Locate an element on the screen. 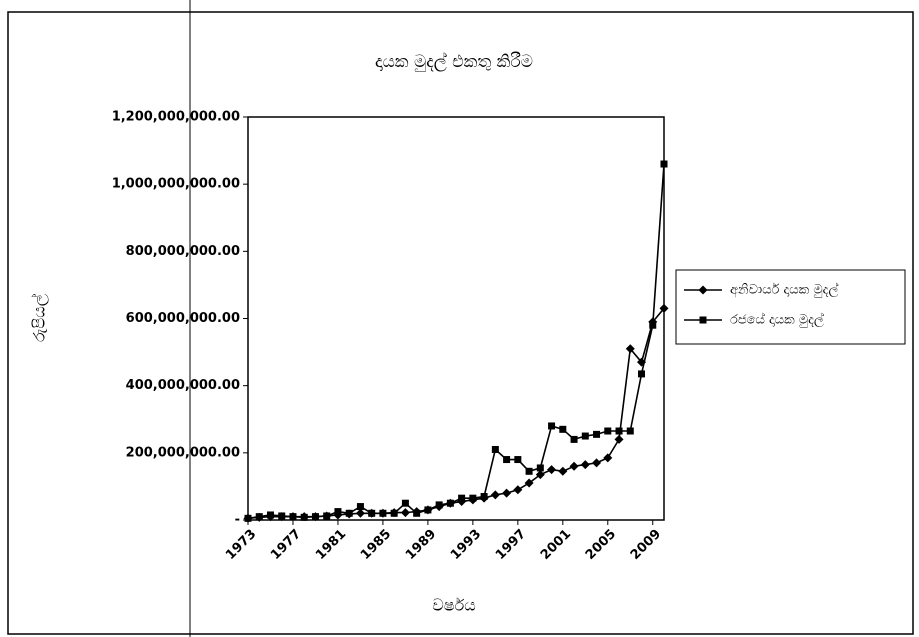 The image size is (919, 637). y-tick-label: - is located at coordinates (237, 520).